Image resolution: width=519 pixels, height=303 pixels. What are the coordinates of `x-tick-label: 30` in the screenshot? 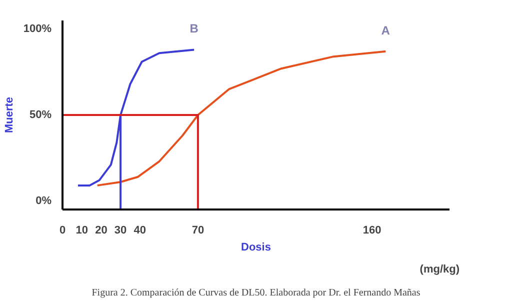 It's located at (120, 230).